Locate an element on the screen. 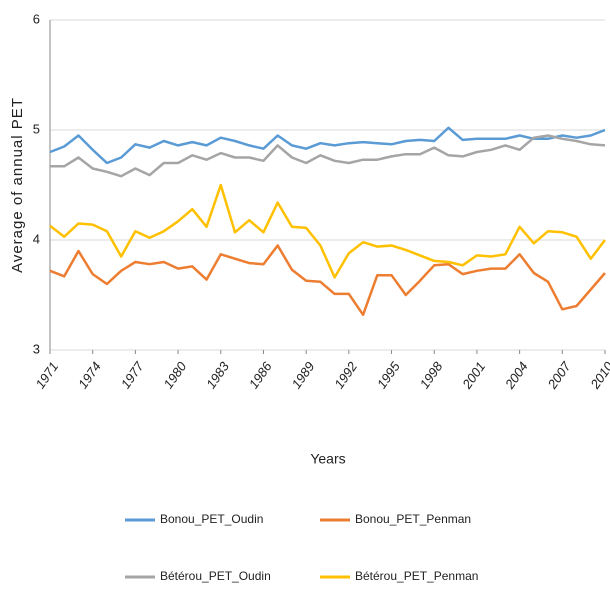  x-tick-label: 2001 is located at coordinates (473, 375).